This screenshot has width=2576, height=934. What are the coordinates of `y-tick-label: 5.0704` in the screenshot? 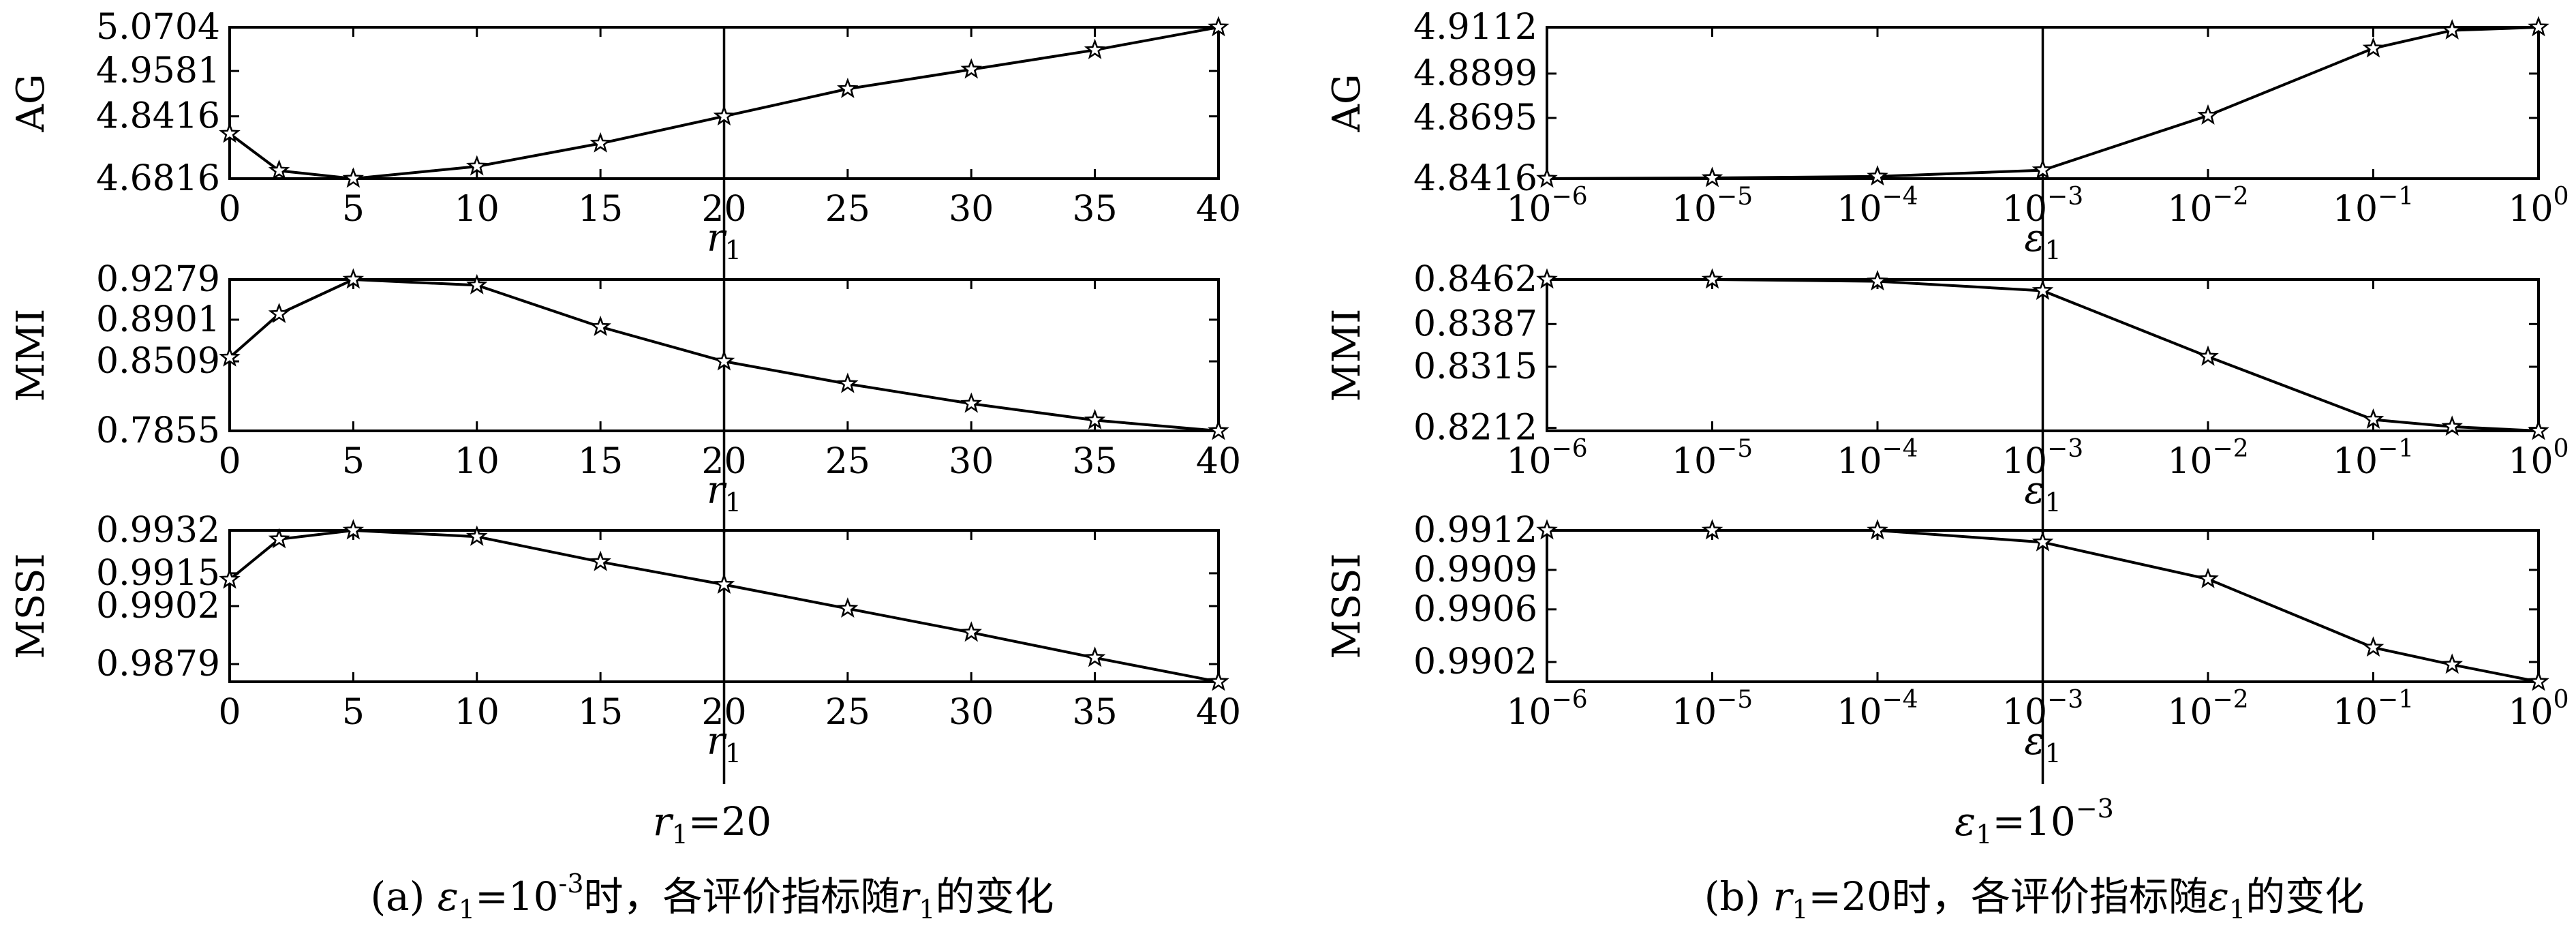 It's located at (158, 27).